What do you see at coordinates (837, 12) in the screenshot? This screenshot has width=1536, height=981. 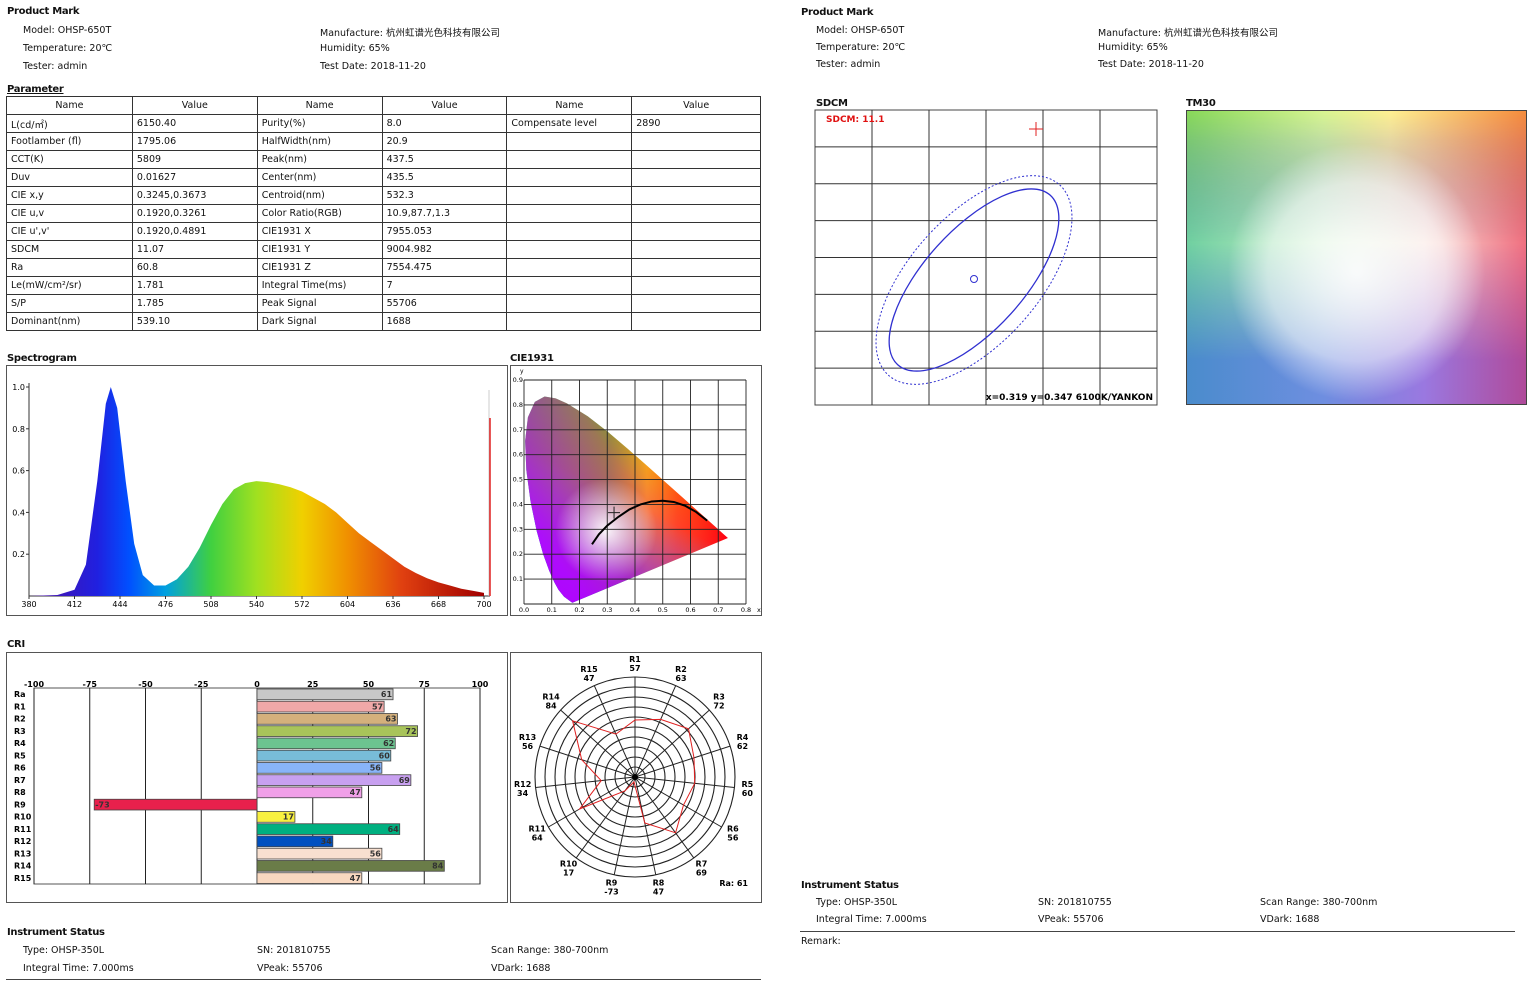 I see `product-mark-title-right: Product Mark` at bounding box center [837, 12].